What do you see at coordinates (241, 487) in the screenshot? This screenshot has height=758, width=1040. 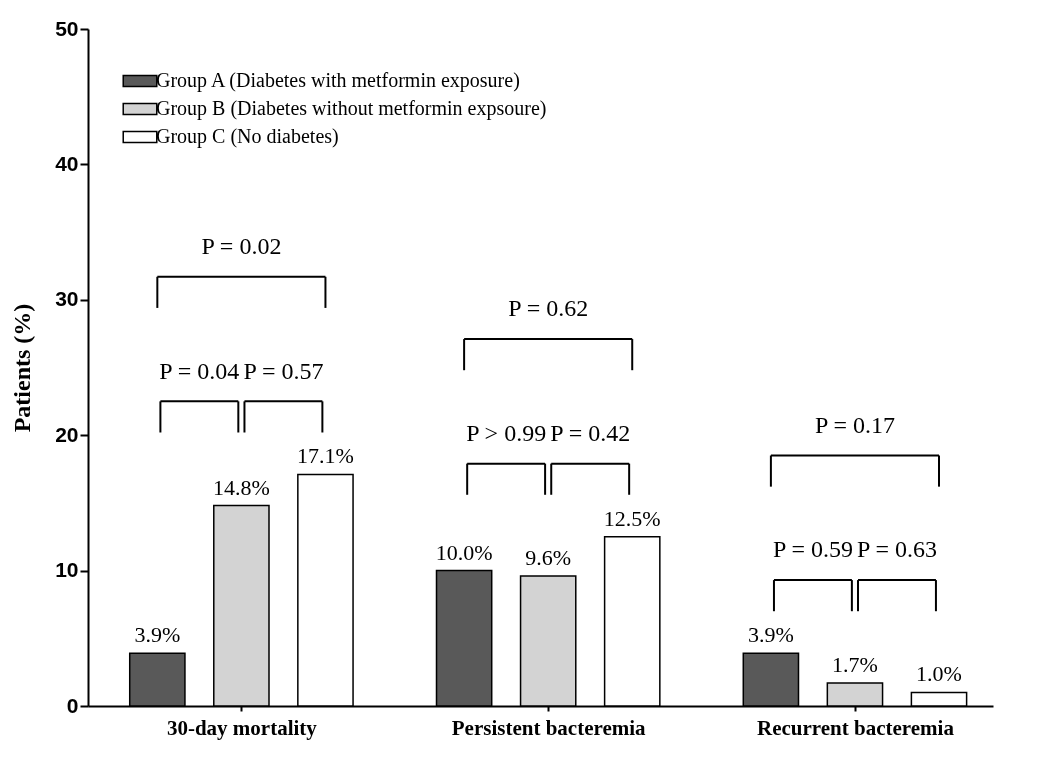 I see `data-label: 14.8%` at bounding box center [241, 487].